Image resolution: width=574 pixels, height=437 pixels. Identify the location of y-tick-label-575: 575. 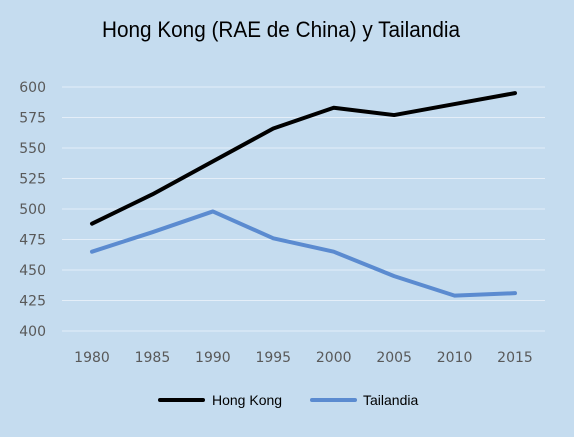
(32, 119).